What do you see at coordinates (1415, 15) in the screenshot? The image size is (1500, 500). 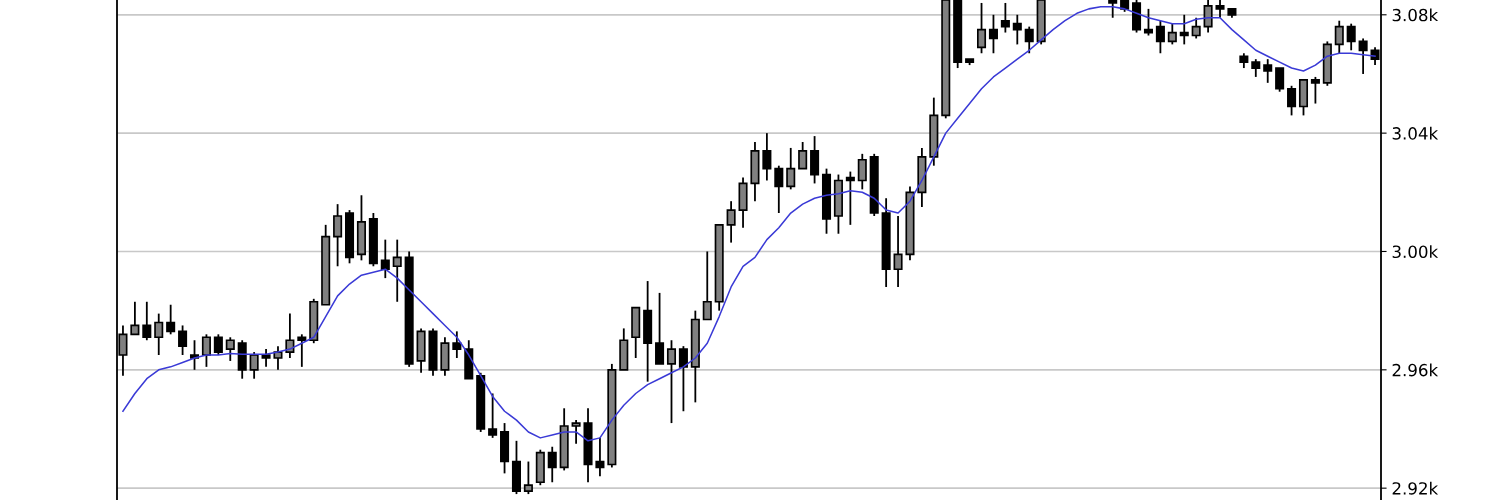 I see `y-tick-label: 3.08k` at bounding box center [1415, 15].